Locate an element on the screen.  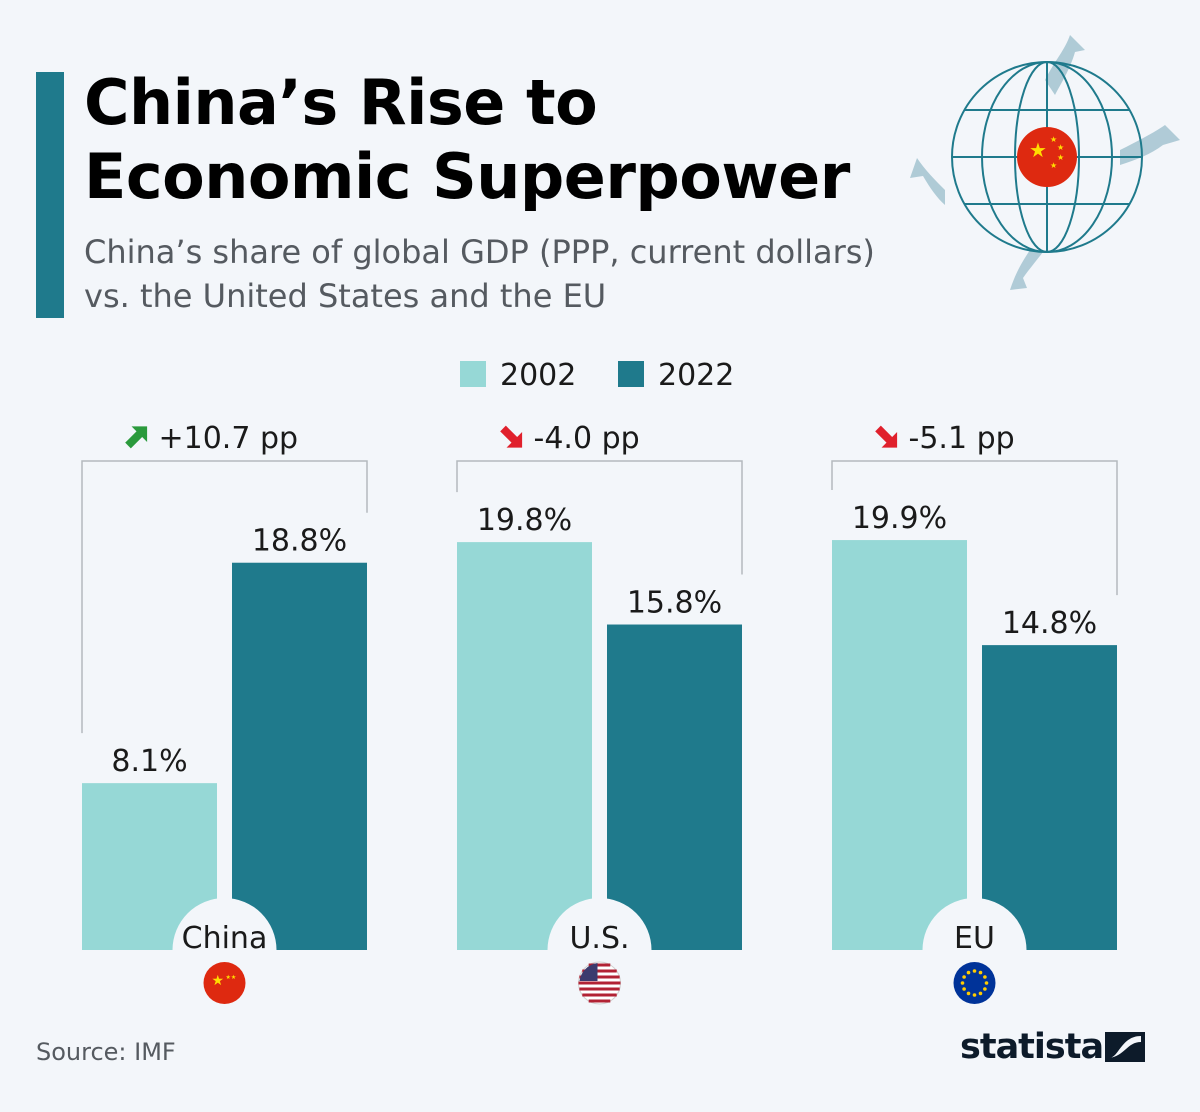
arrow-down-right-icon-us is located at coordinates (511, 436).